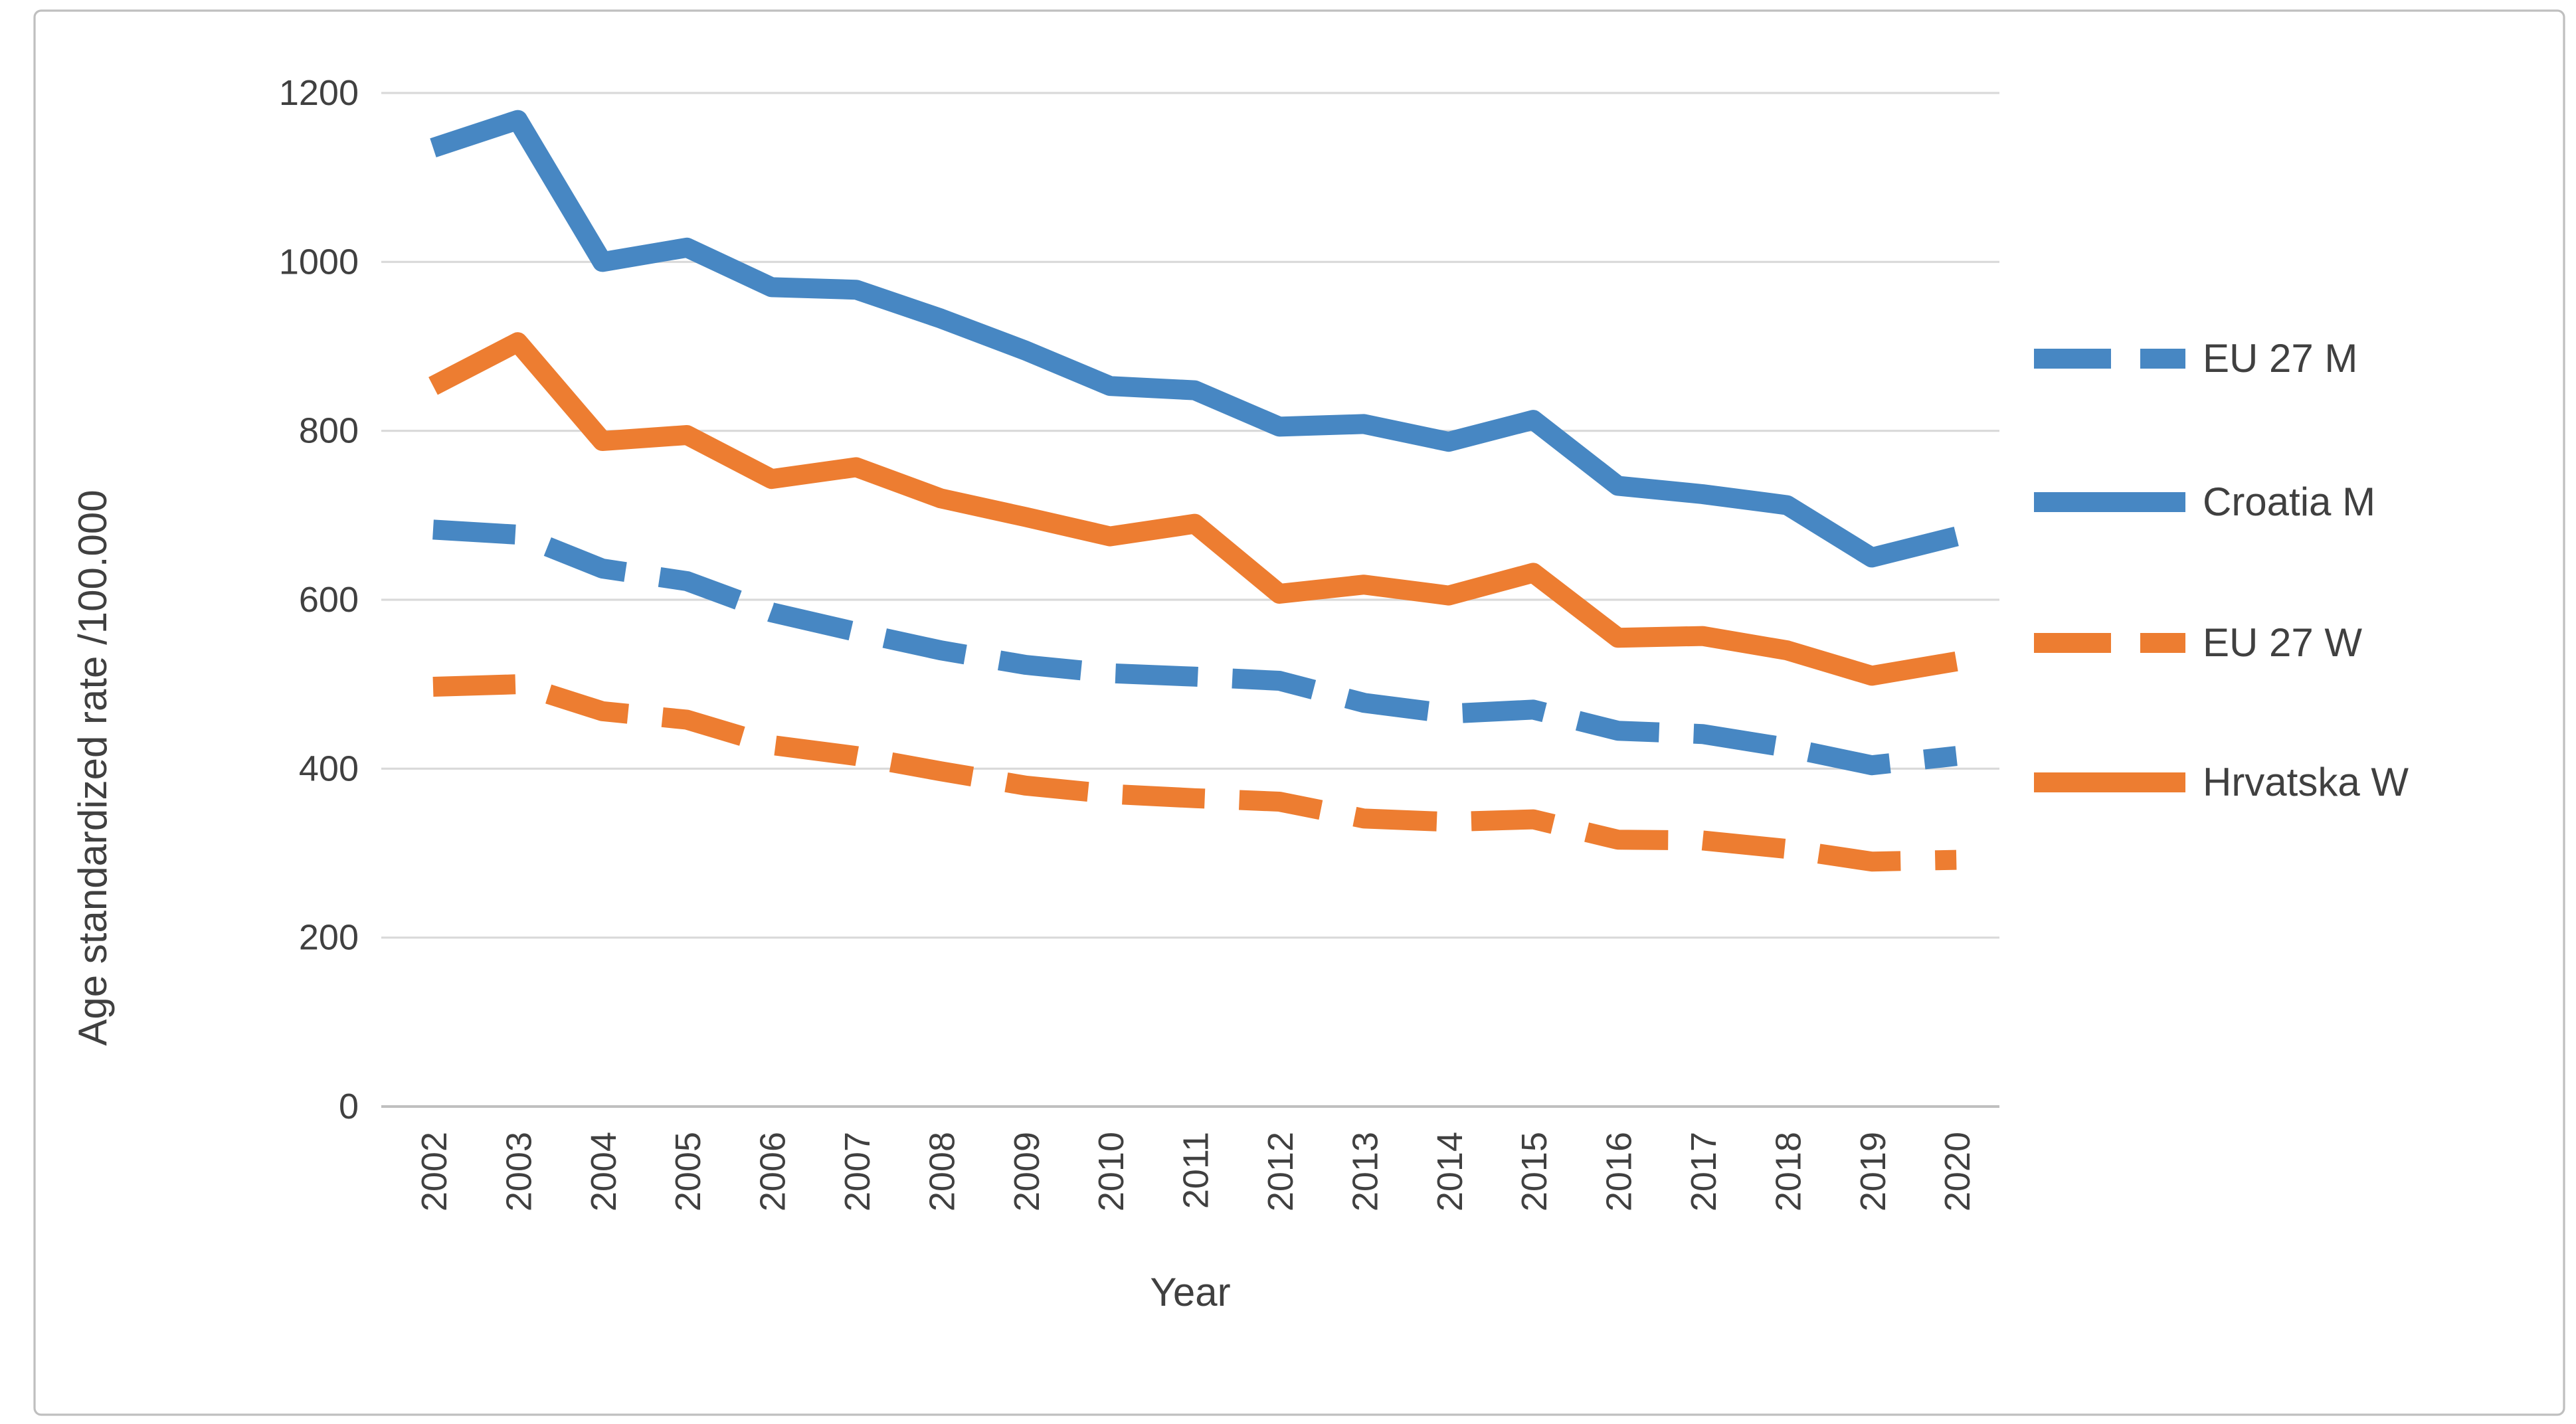  I want to click on x-tick-label-2020: 2020, so click(1958, 1171).